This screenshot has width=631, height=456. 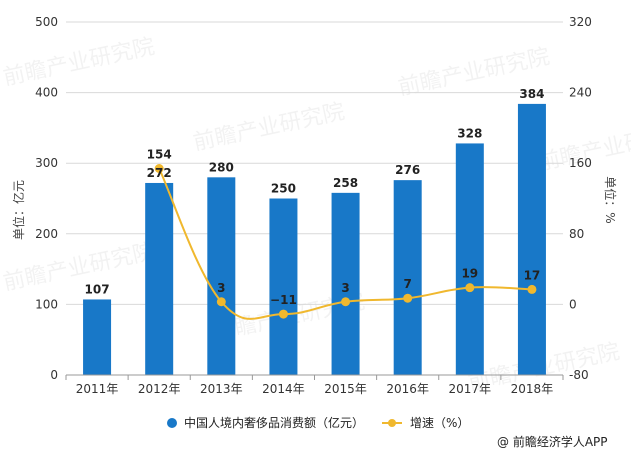 What do you see at coordinates (532, 389) in the screenshot?
I see `x-tick-label: 2018年` at bounding box center [532, 389].